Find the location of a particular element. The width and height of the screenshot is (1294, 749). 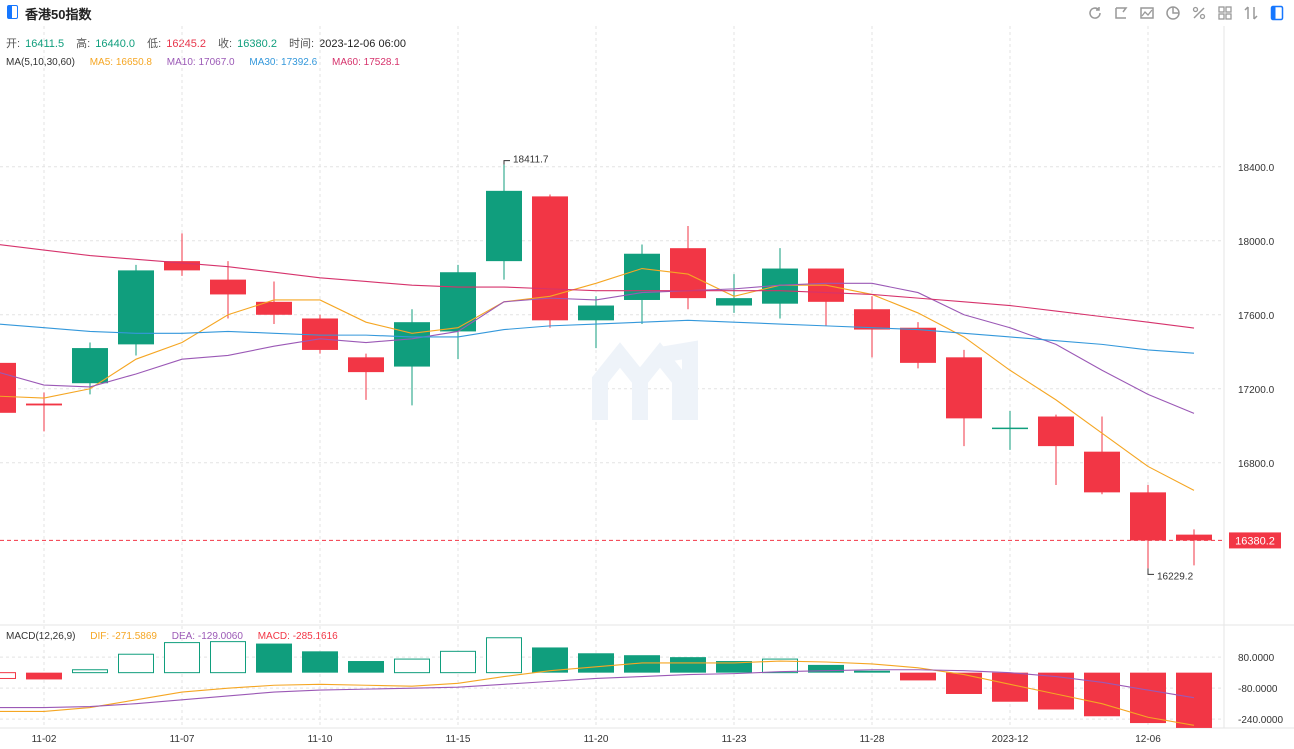

ma60-legend: MA60: 17528.1 is located at coordinates (365, 62).